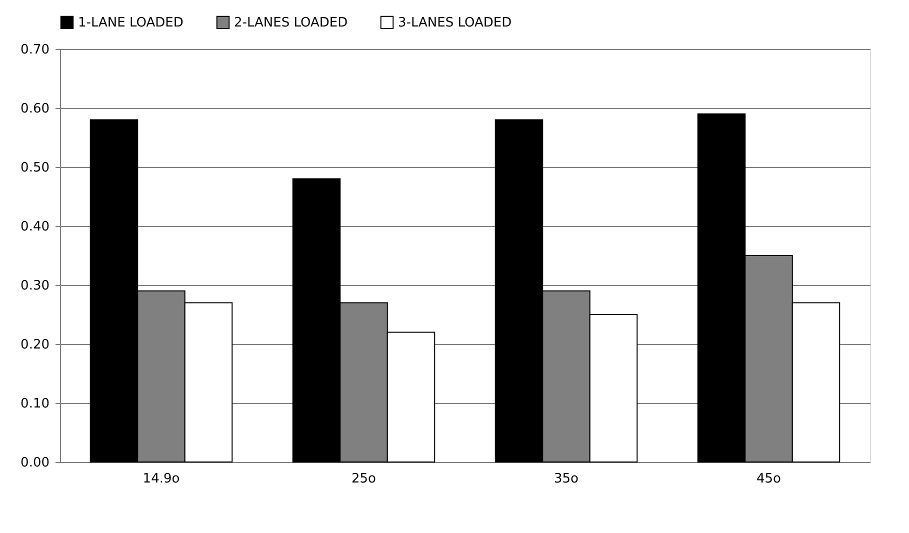 Image resolution: width=909 pixels, height=533 pixels. I want to click on y-tick-label: 0.40, so click(35, 227).